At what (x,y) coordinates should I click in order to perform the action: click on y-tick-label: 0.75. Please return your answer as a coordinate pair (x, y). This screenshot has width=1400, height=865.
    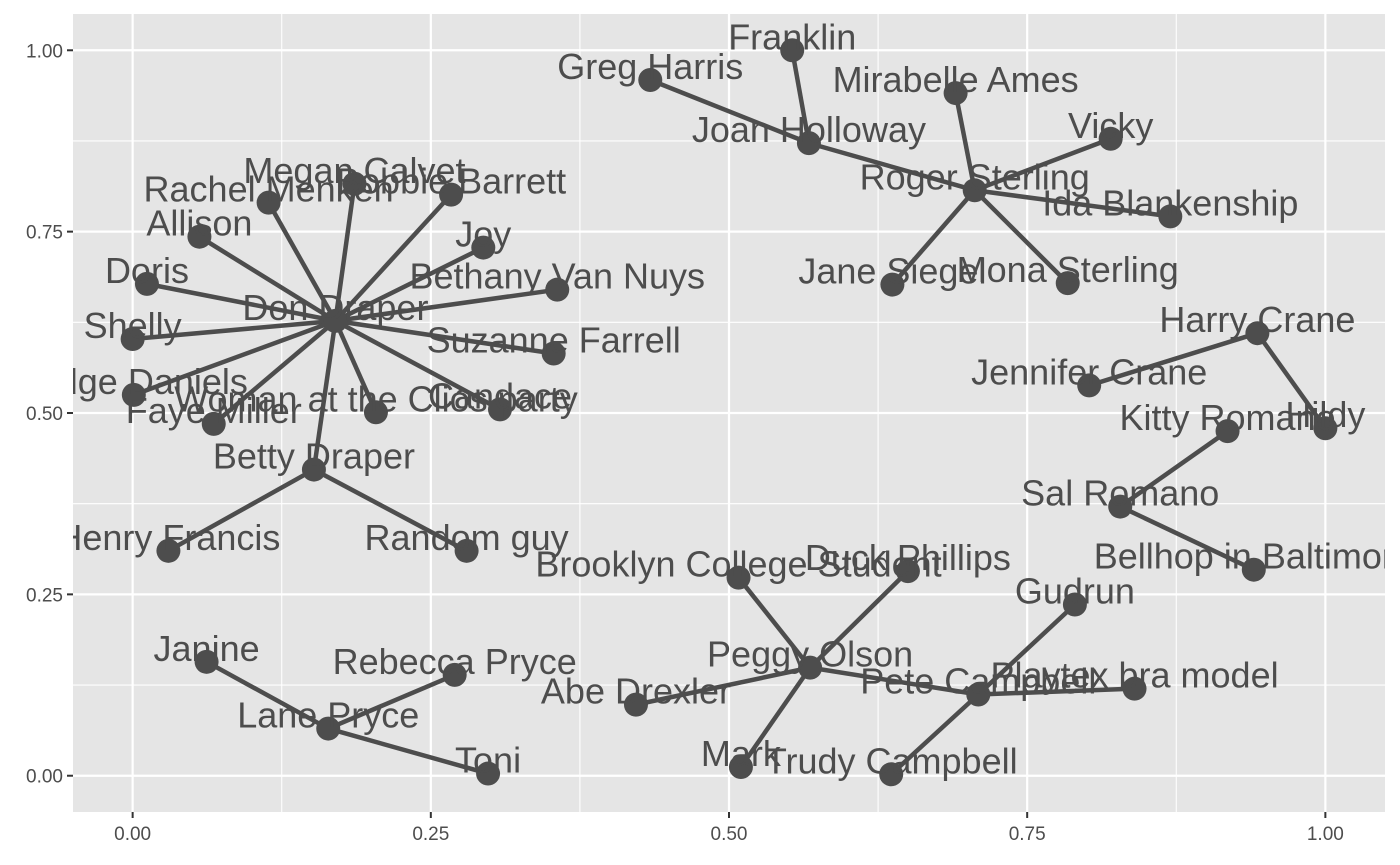
    Looking at the image, I should click on (44, 233).